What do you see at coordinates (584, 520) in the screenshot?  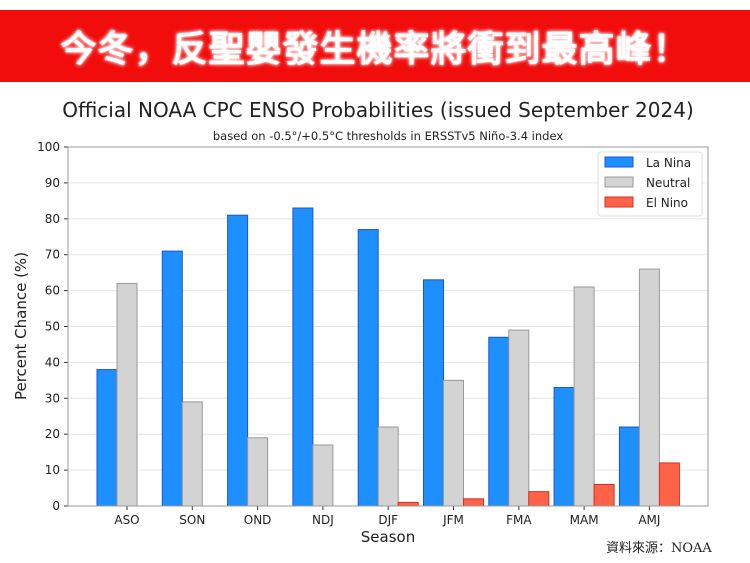 I see `x-tick-label: MAM` at bounding box center [584, 520].